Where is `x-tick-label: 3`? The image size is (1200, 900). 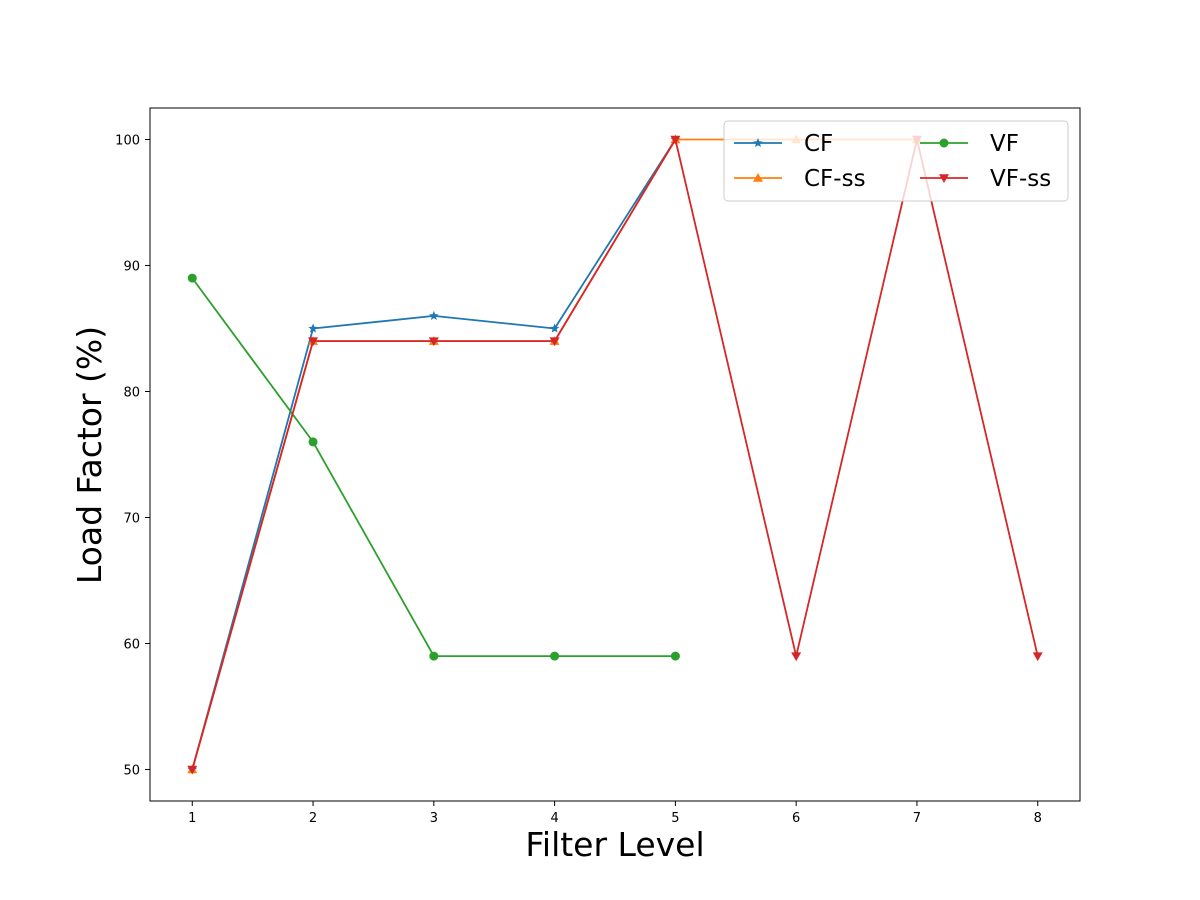
x-tick-label: 3 is located at coordinates (434, 818).